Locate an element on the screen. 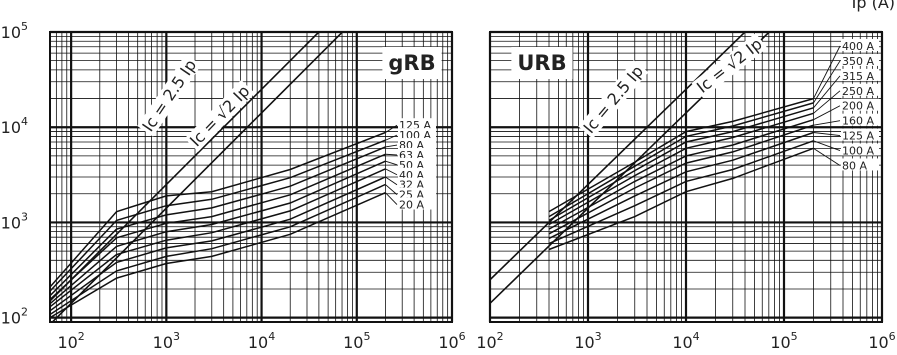 Image resolution: width=897 pixels, height=355 pixels. series-label: 315 A is located at coordinates (858, 76).